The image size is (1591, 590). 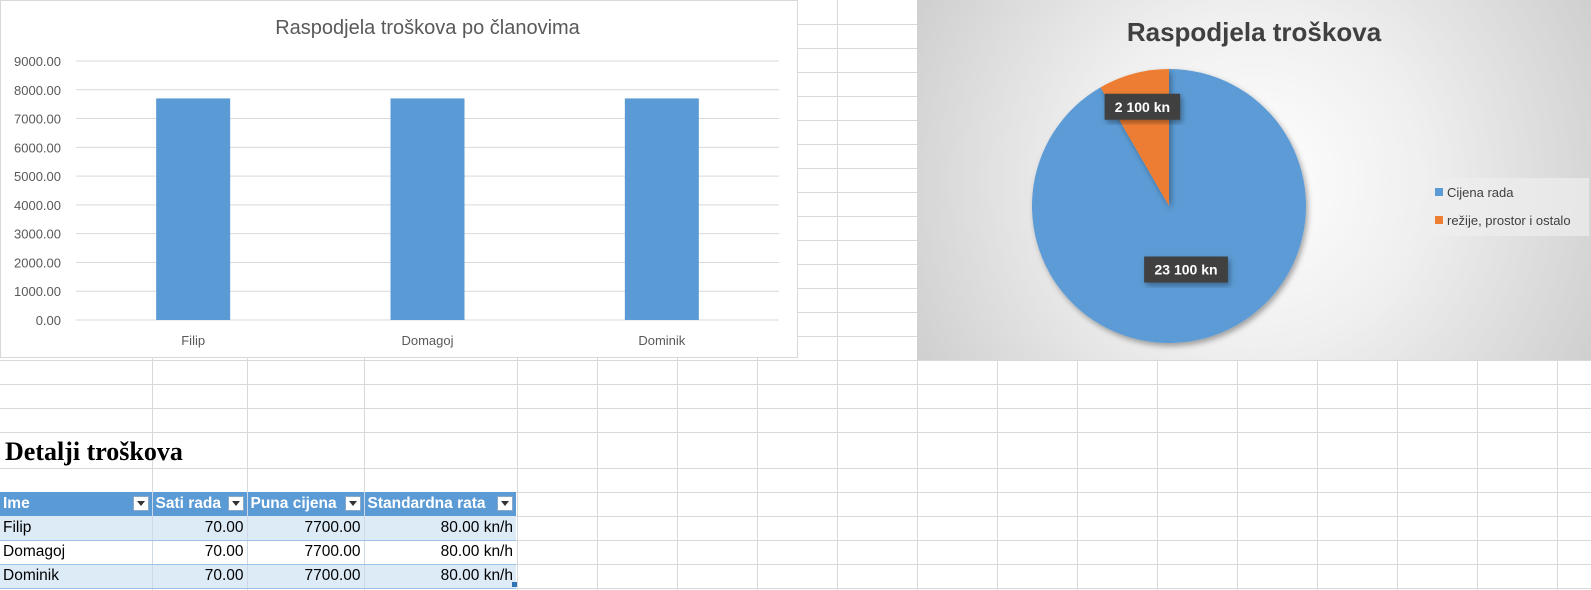 What do you see at coordinates (427, 340) in the screenshot?
I see `x-tick-label: Domagoj` at bounding box center [427, 340].